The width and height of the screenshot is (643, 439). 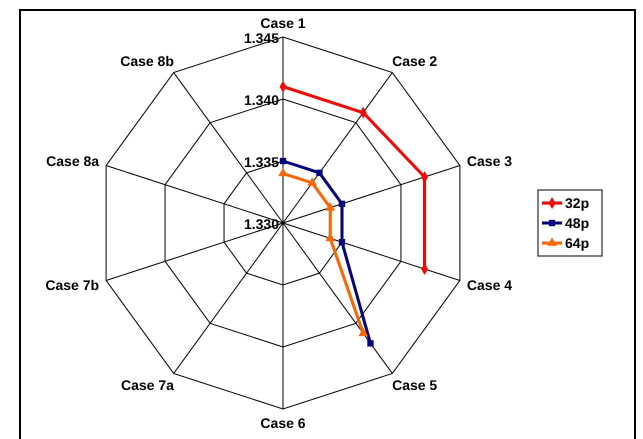 I want to click on spoke-label: Case 1, so click(x=283, y=23).